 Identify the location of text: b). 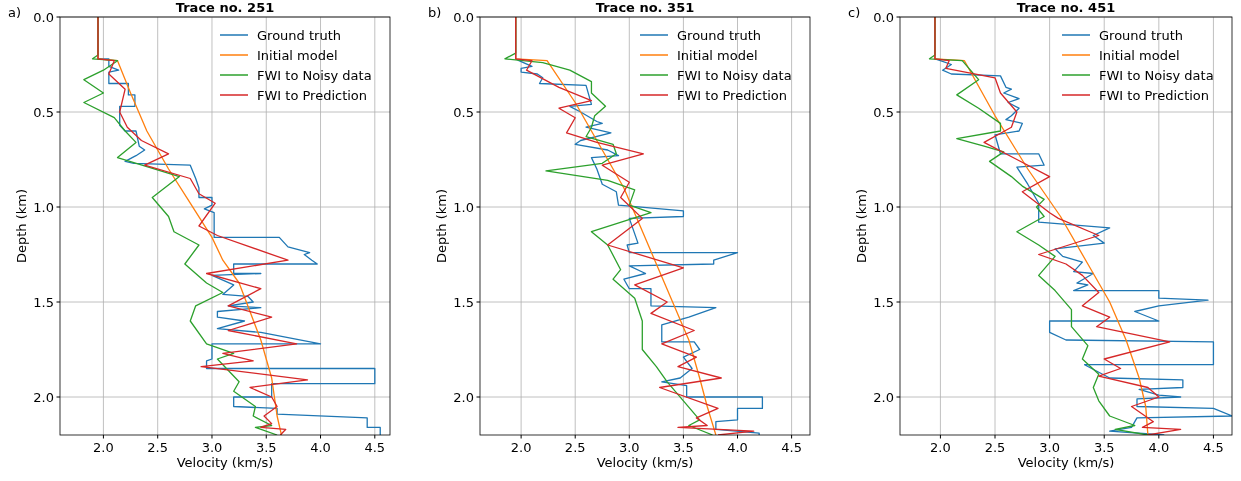
(435, 12).